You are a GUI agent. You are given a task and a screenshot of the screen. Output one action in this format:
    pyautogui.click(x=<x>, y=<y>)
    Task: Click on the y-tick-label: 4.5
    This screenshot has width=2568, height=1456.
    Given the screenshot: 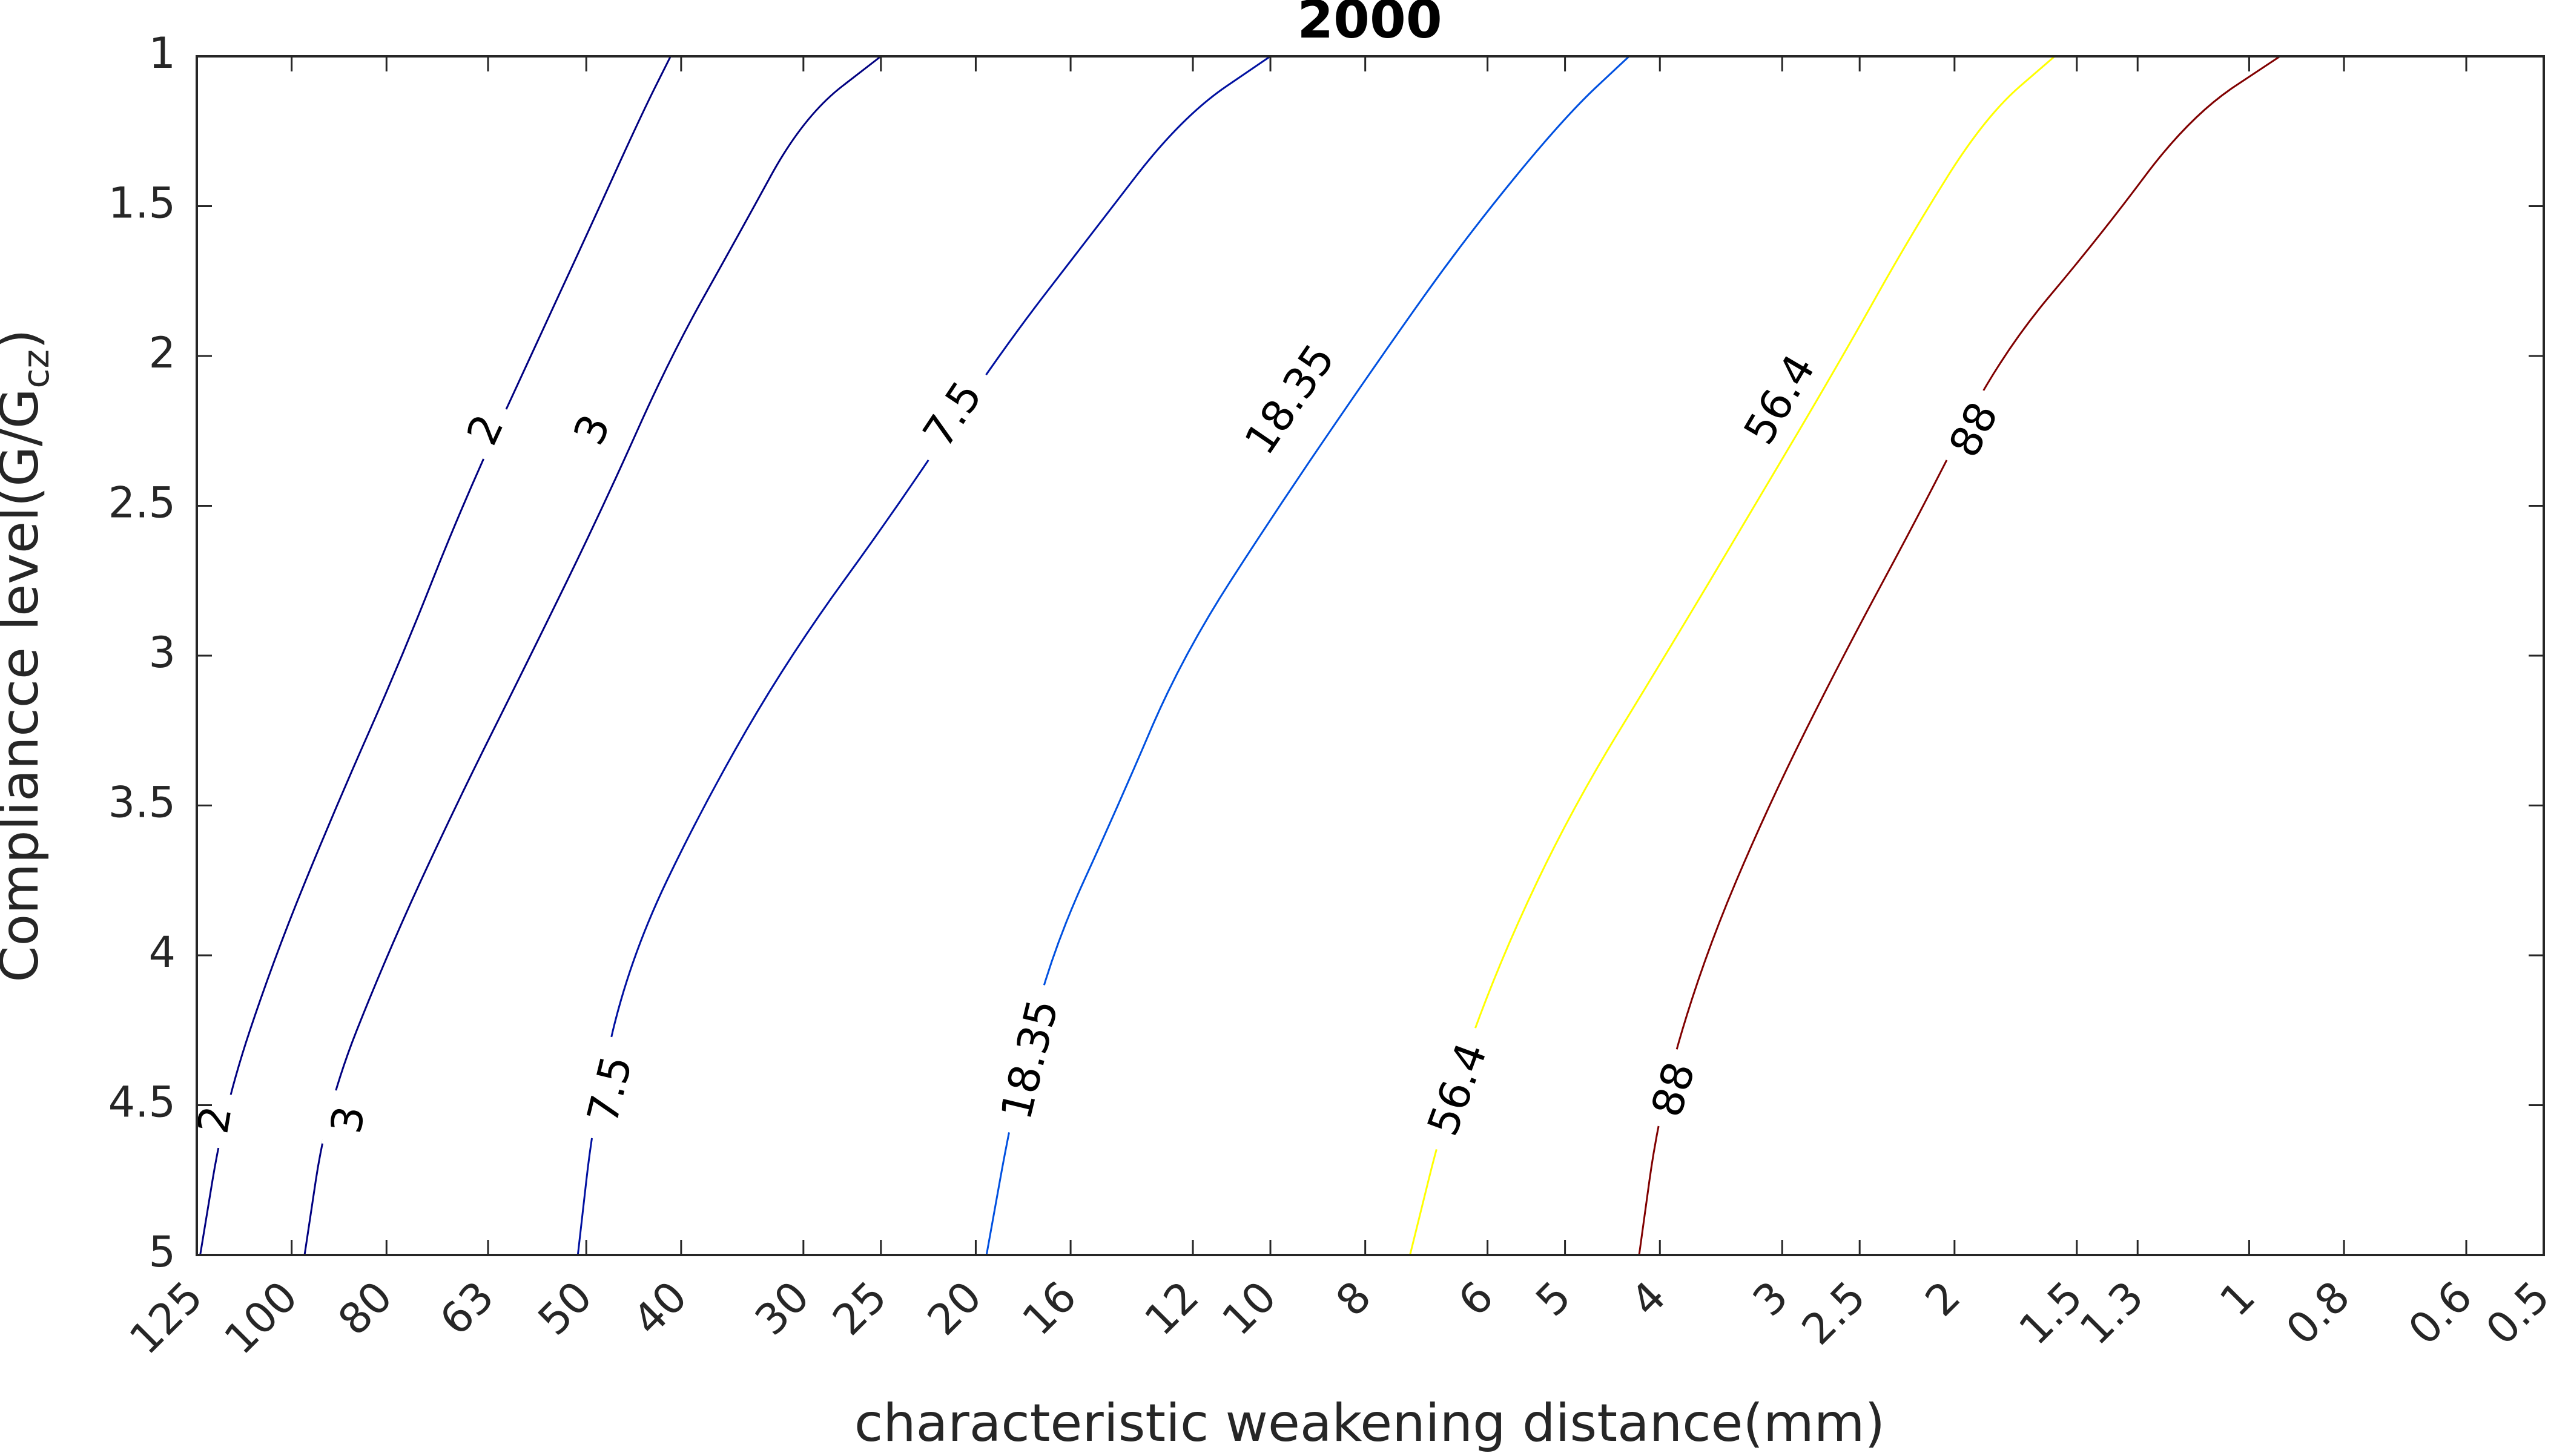 What is the action you would take?
    pyautogui.click(x=142, y=1102)
    